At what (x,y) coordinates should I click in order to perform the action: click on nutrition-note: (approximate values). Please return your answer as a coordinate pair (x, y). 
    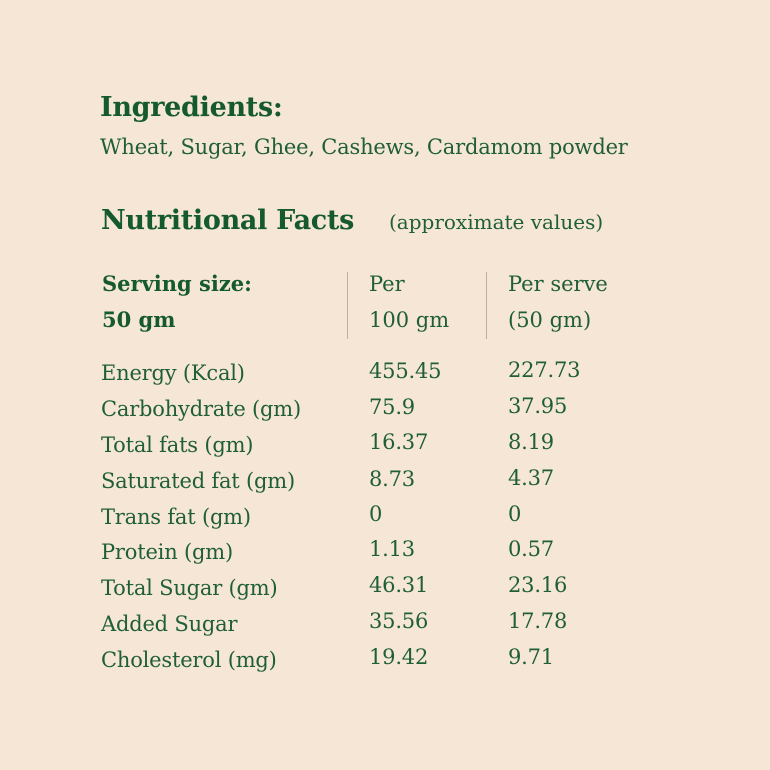
    Looking at the image, I should click on (496, 222).